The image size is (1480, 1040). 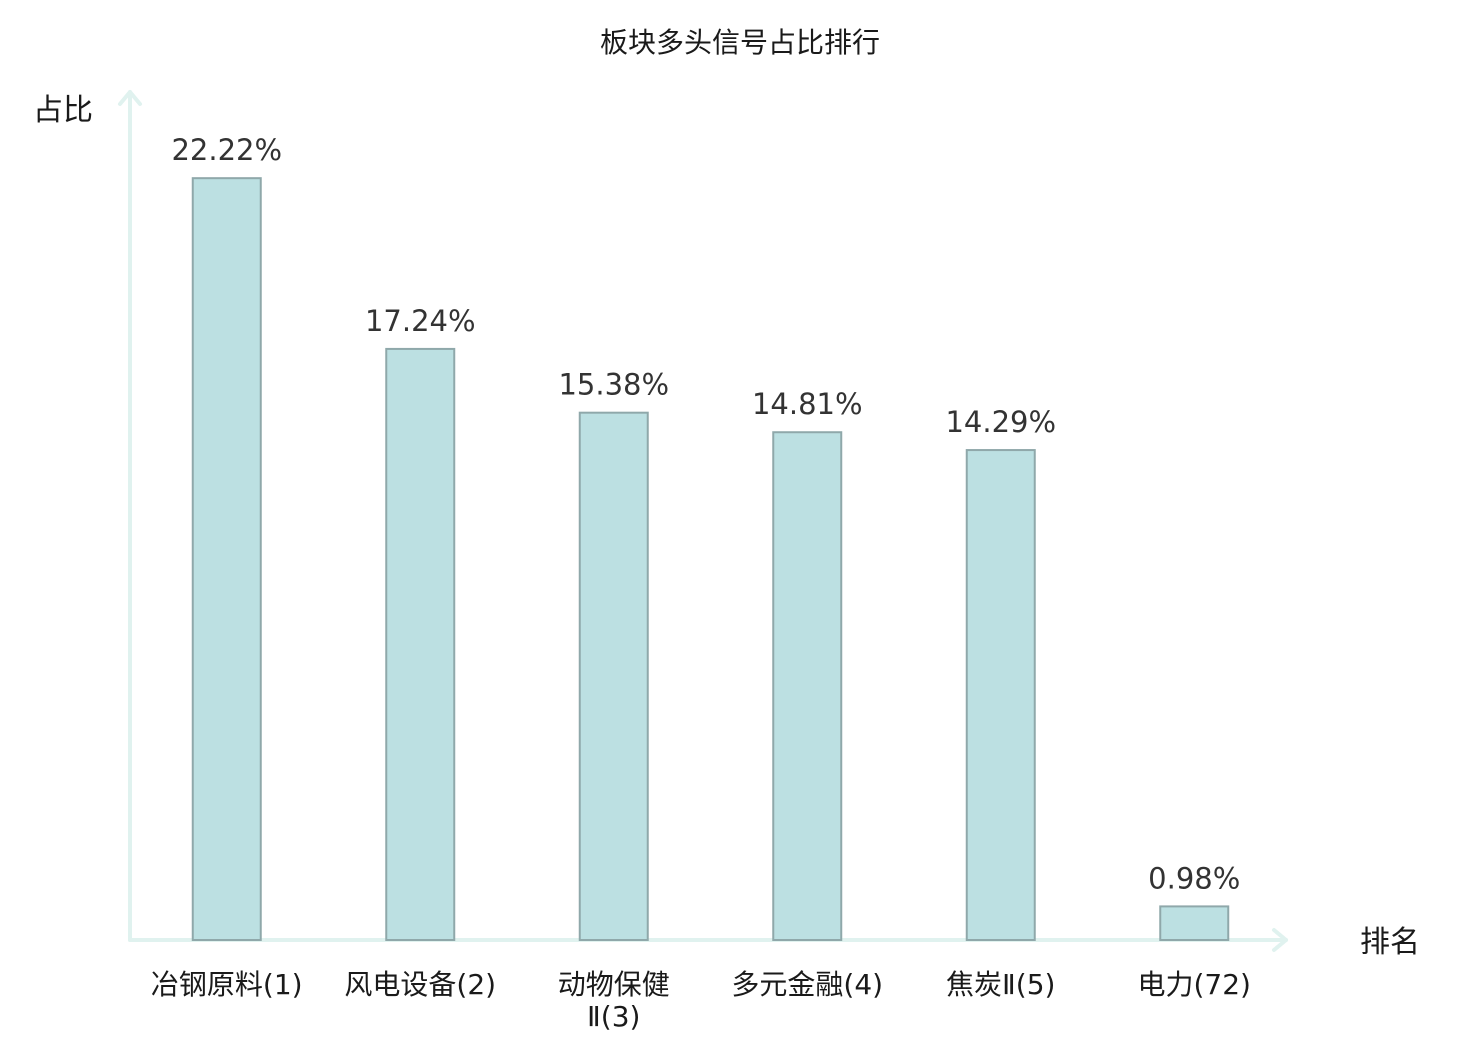 I want to click on data-label-5: 14.29%, so click(x=1000, y=422).